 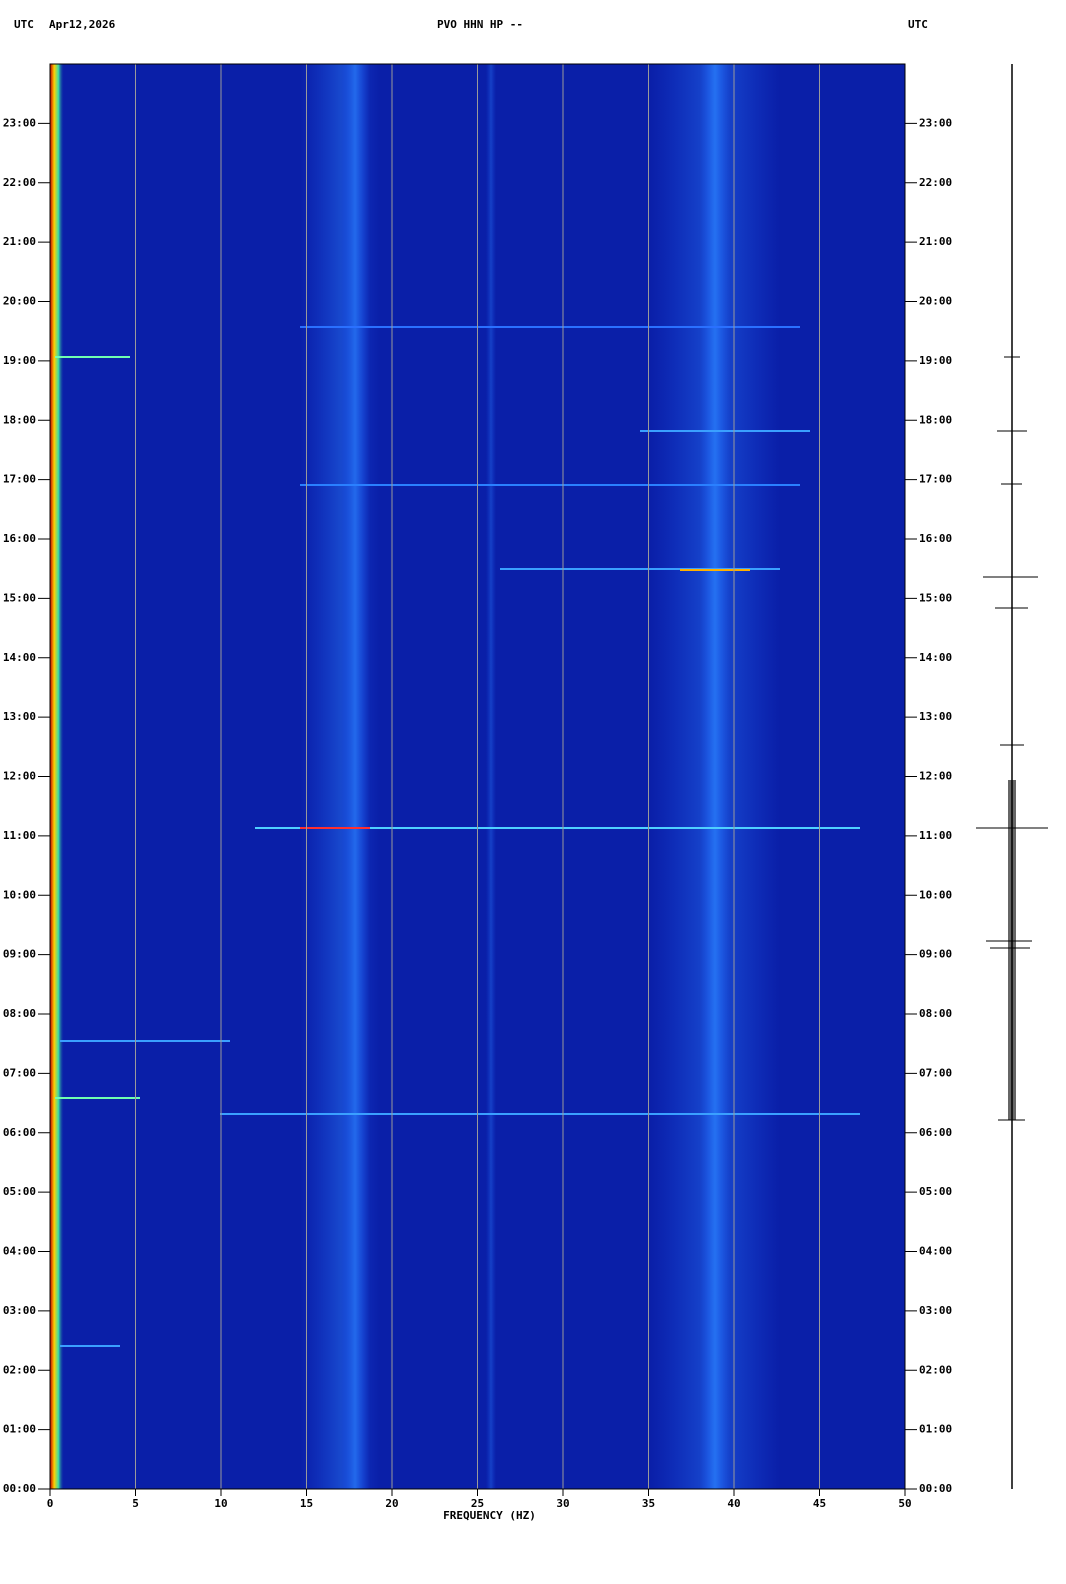 I want to click on y-tick-label: 08:00, so click(x=19, y=1013).